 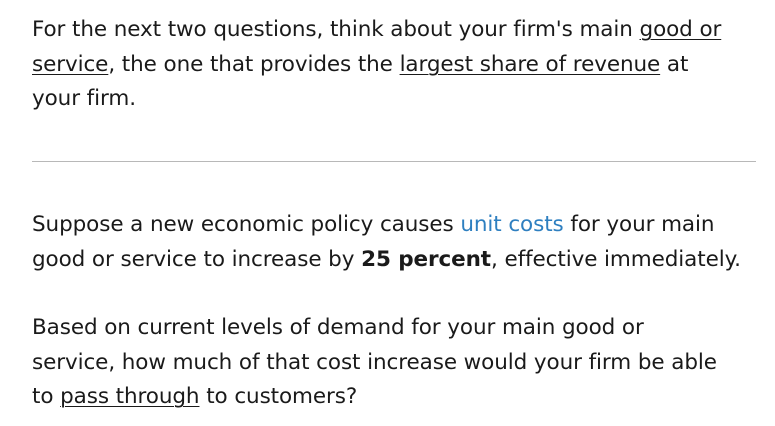 What do you see at coordinates (377, 47) in the screenshot?
I see `good-or-service-term: good or service` at bounding box center [377, 47].